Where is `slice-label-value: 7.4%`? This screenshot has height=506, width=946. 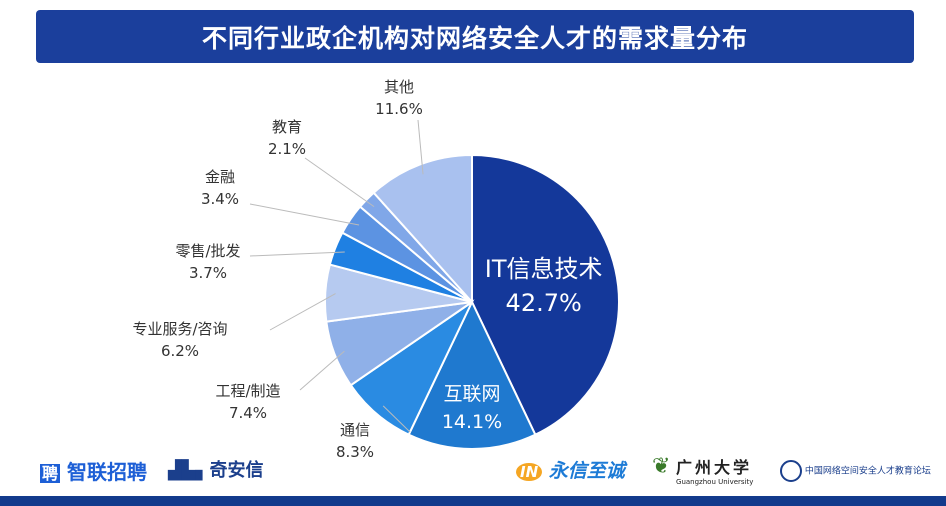
slice-label-value: 7.4% is located at coordinates (248, 413).